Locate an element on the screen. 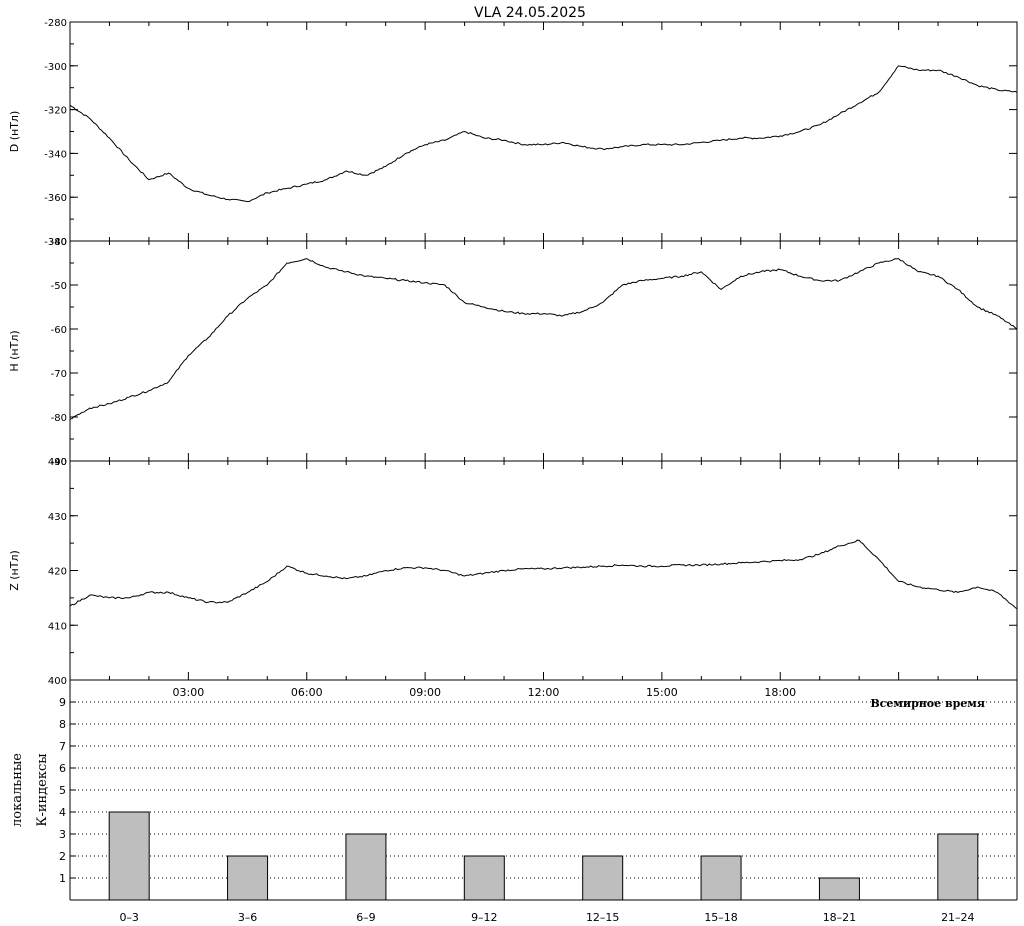  chart-title: VLA 24.05.2025 is located at coordinates (530, 13).